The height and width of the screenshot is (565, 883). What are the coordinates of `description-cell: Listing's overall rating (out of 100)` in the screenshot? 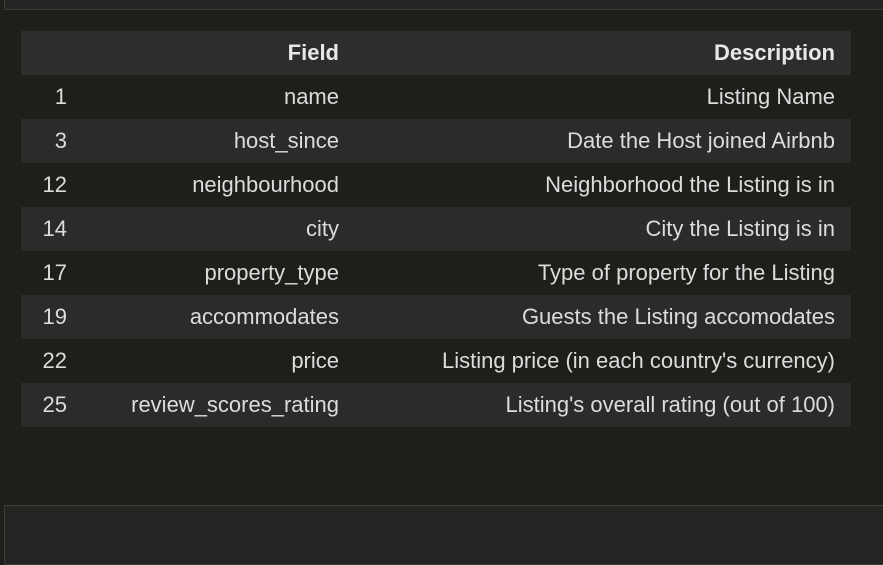 It's located at (603, 405).